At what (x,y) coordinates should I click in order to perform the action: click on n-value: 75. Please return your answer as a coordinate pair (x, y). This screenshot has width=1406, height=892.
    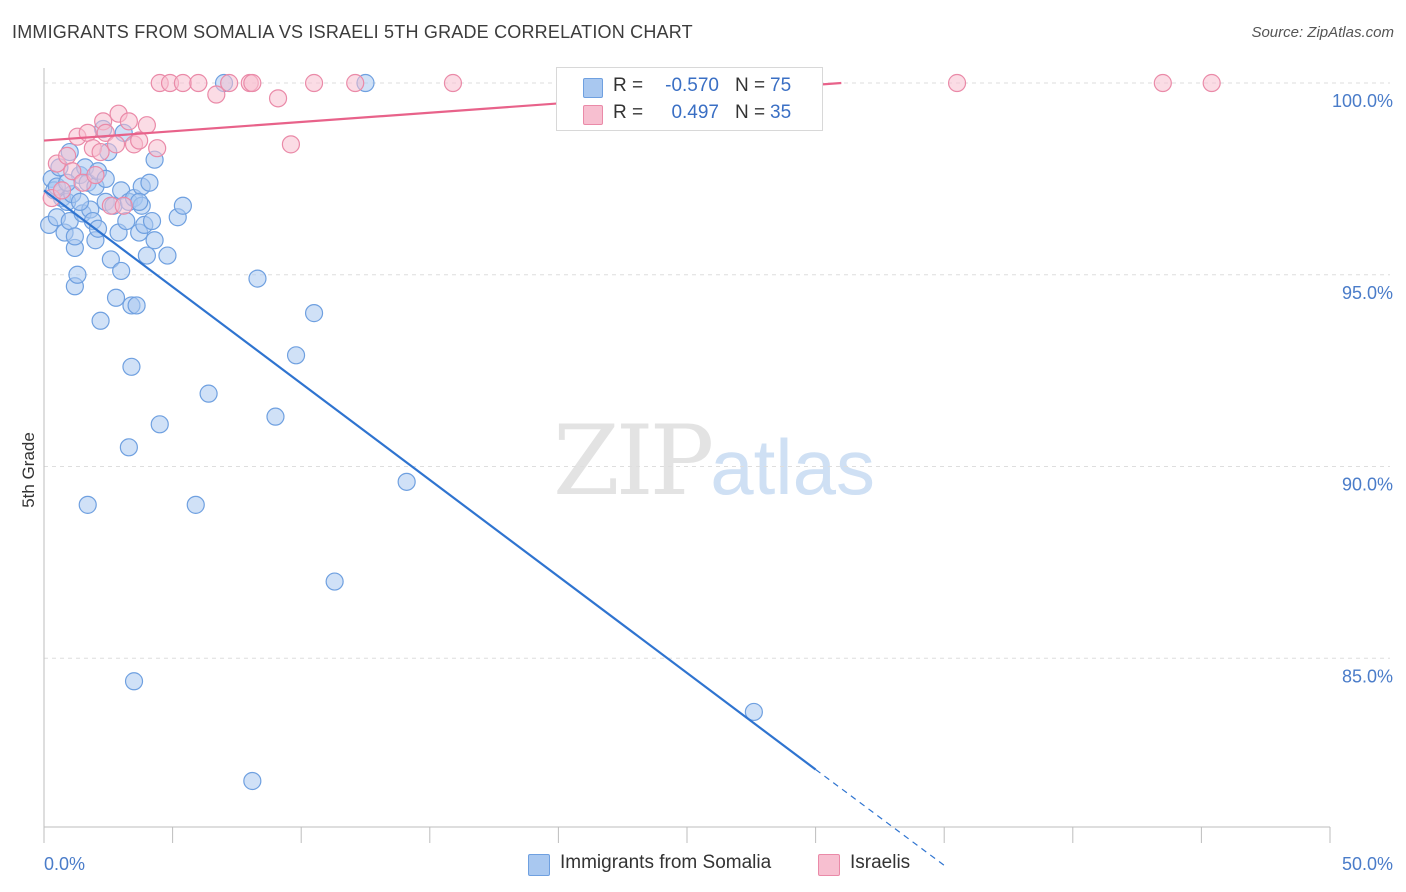
    Looking at the image, I should click on (781, 85).